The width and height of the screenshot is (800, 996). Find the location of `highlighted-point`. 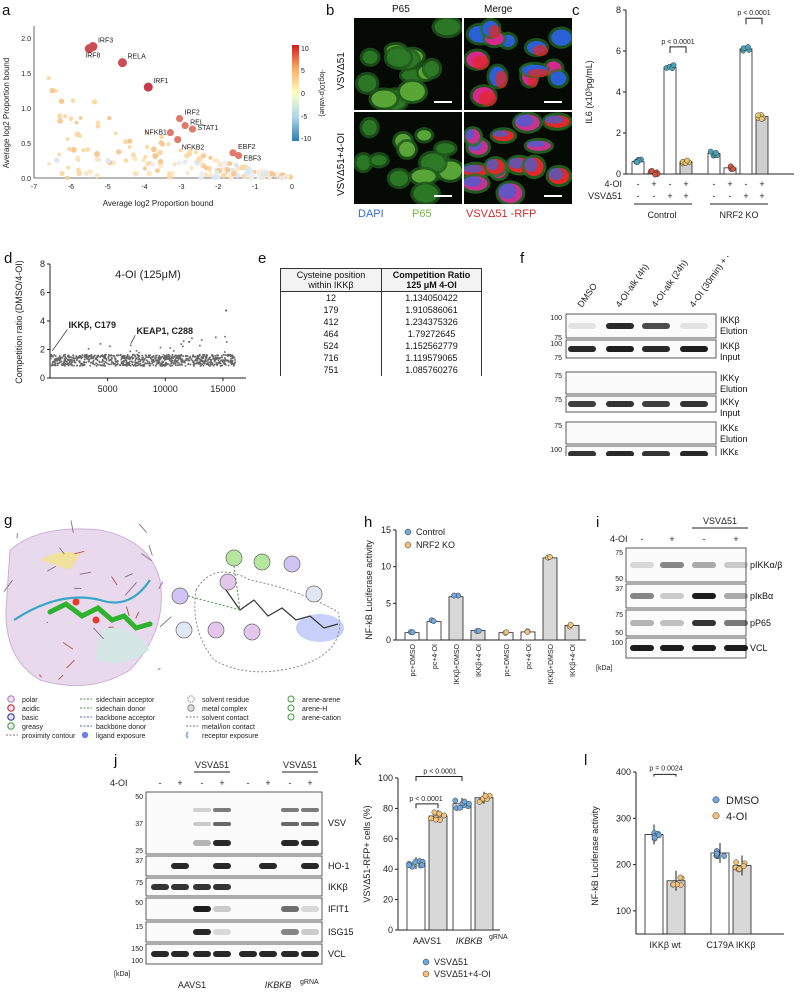

highlighted-point is located at coordinates (178, 139).